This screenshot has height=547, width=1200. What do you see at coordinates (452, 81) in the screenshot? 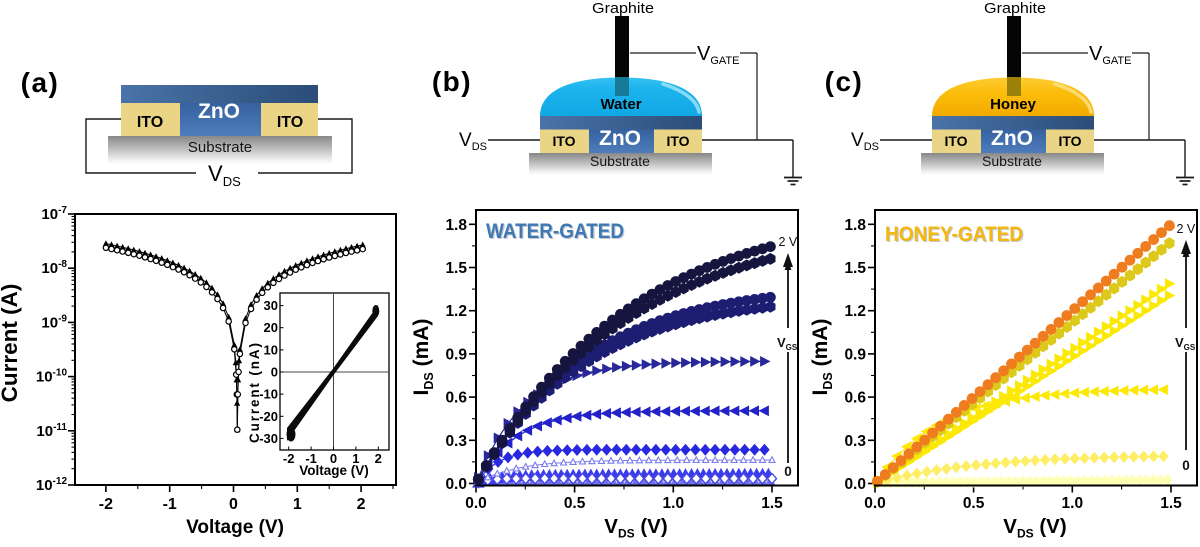
I see `svg-text: (b)` at bounding box center [452, 81].